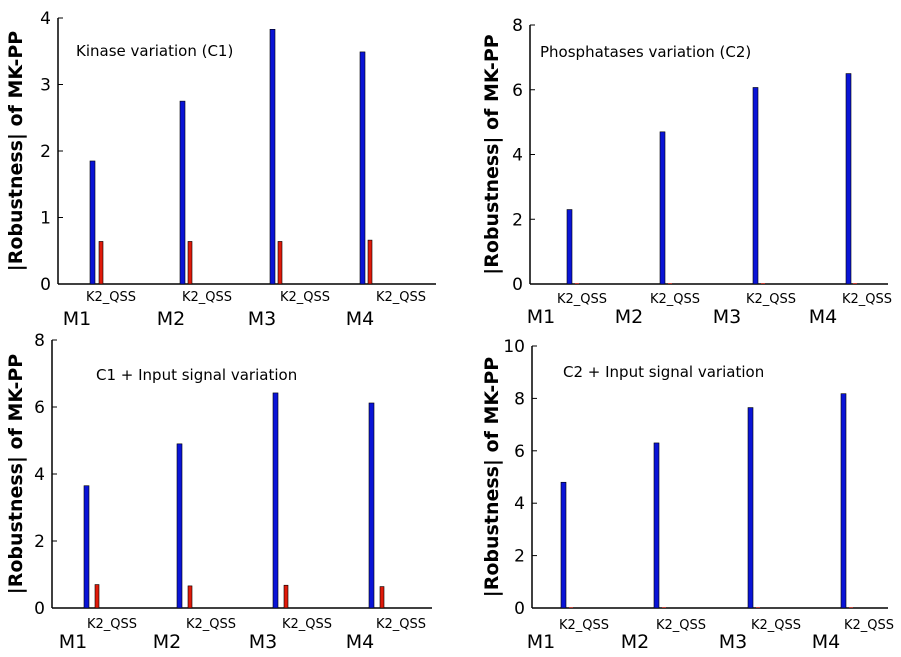 The width and height of the screenshot is (901, 657). I want to click on y-tick-label: 3, so click(45, 86).